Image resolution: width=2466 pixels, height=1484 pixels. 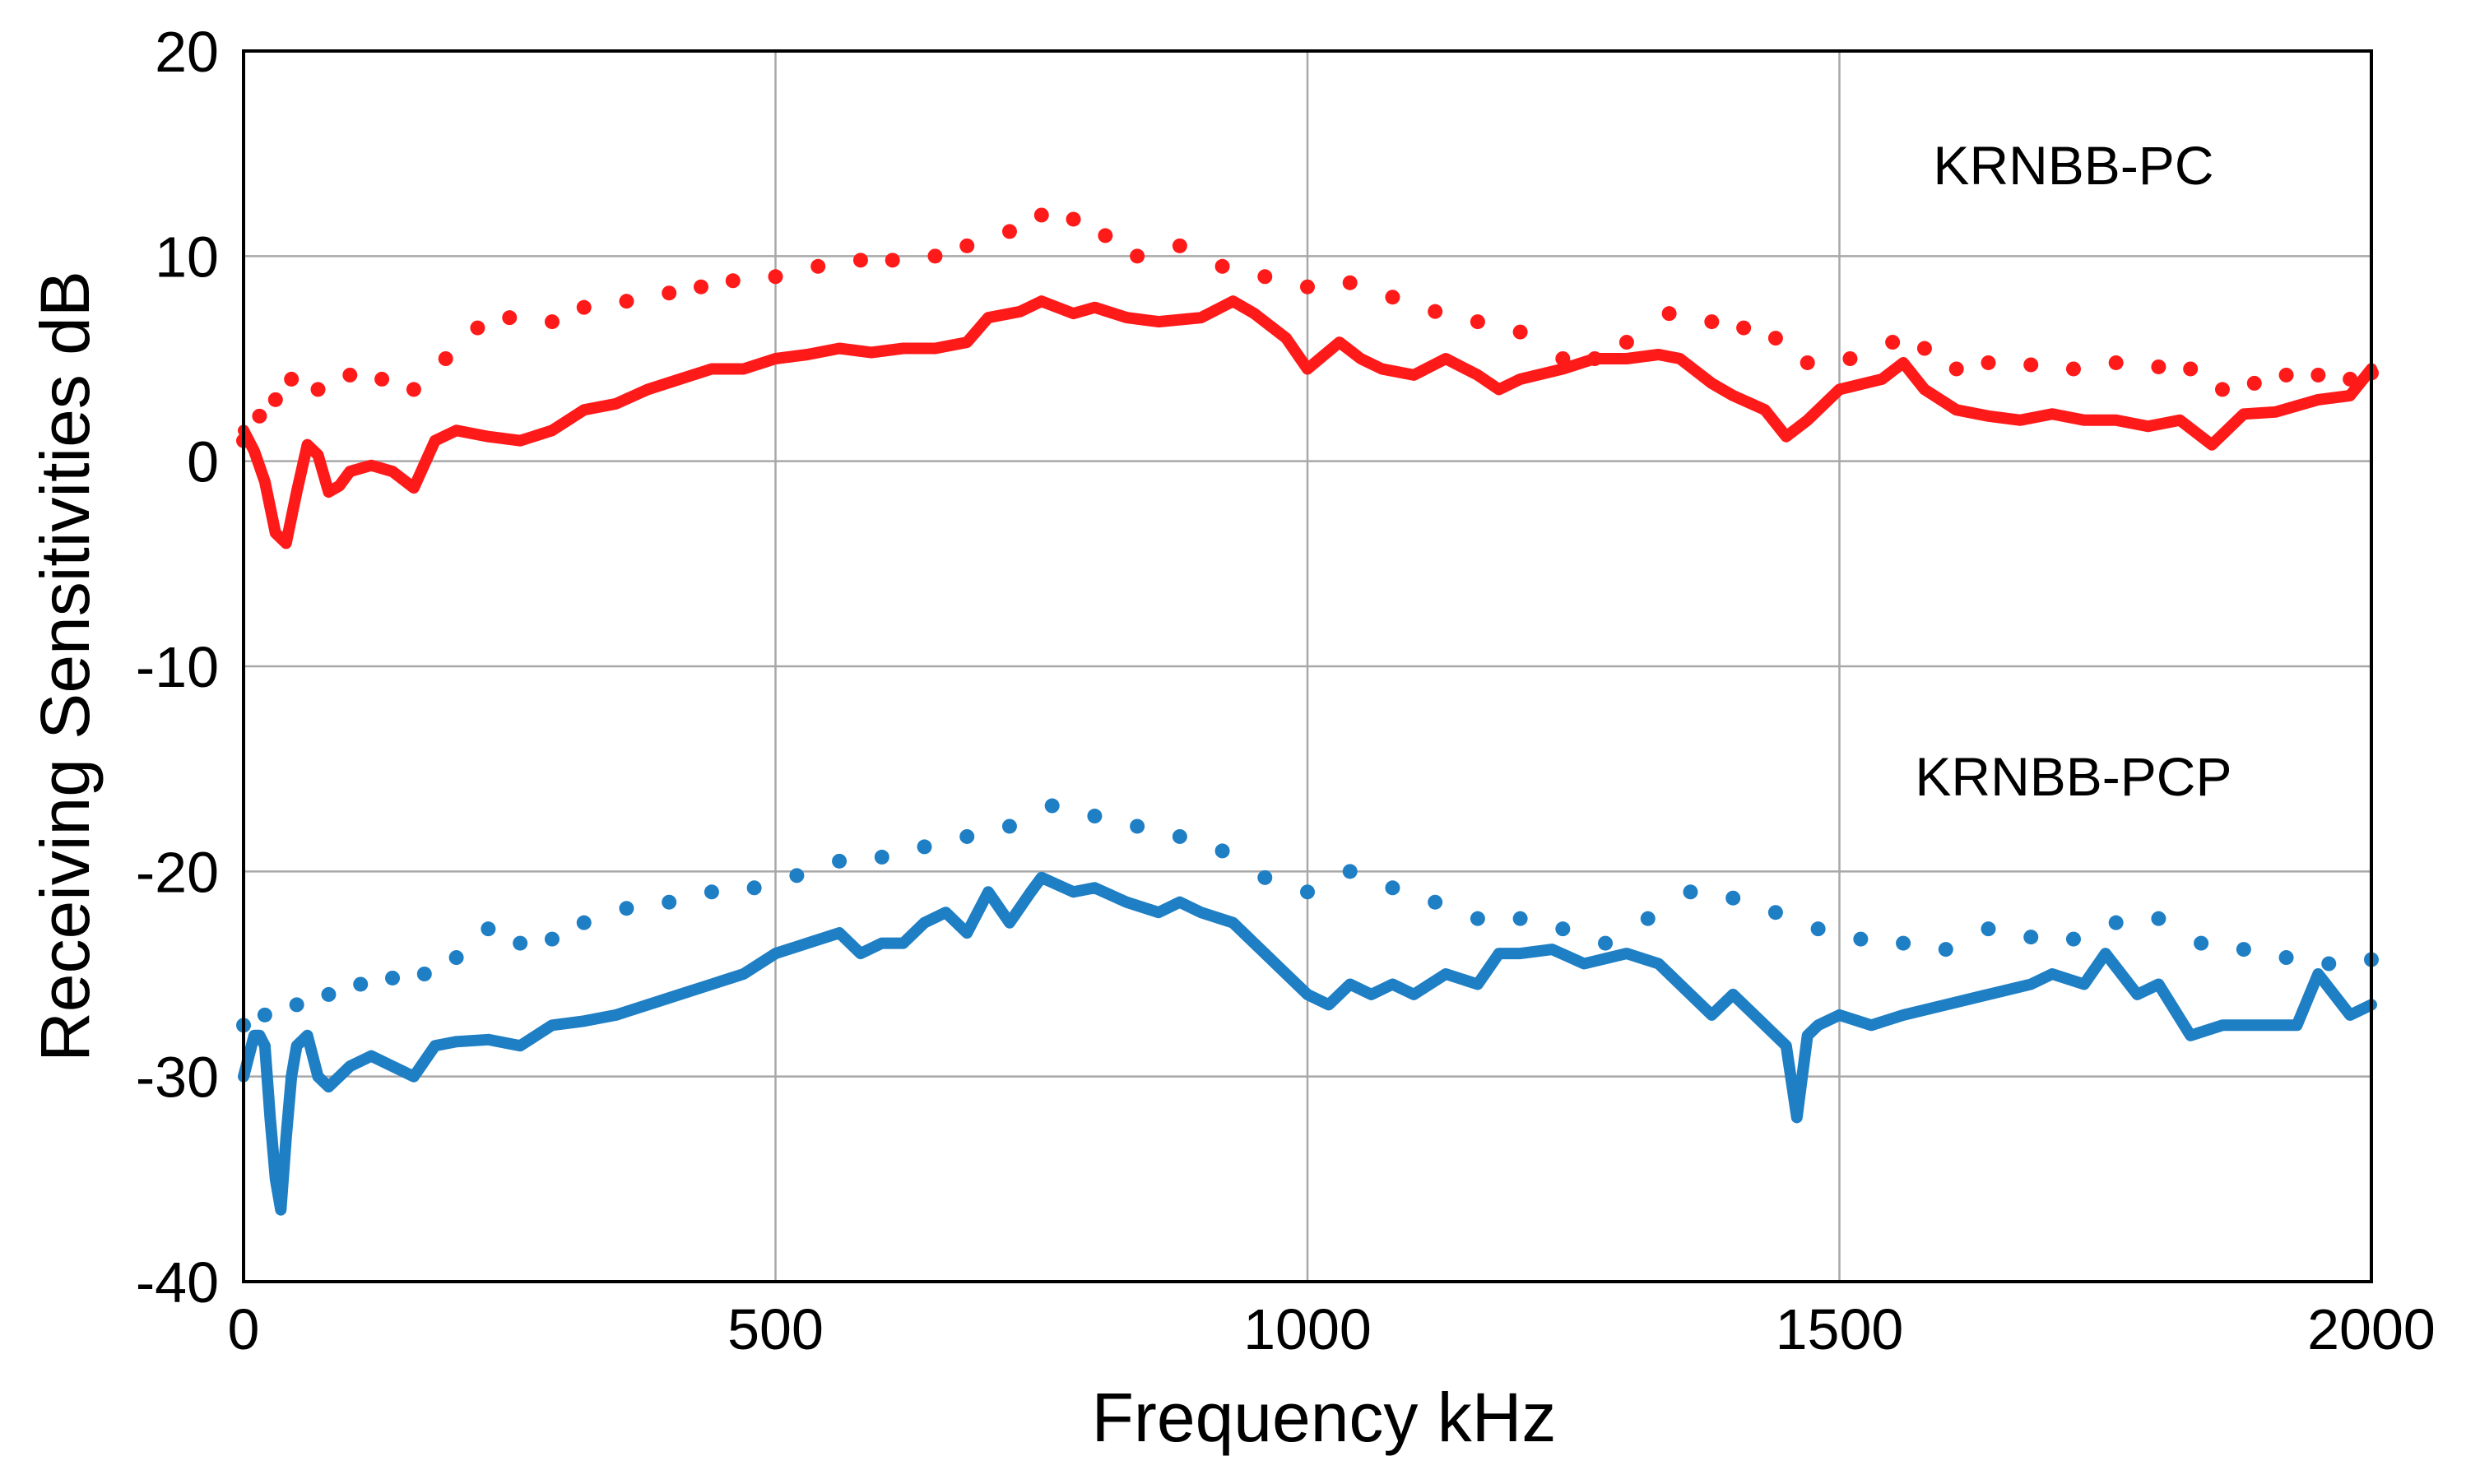 What do you see at coordinates (177, 667) in the screenshot?
I see `y-tick-label: -10` at bounding box center [177, 667].